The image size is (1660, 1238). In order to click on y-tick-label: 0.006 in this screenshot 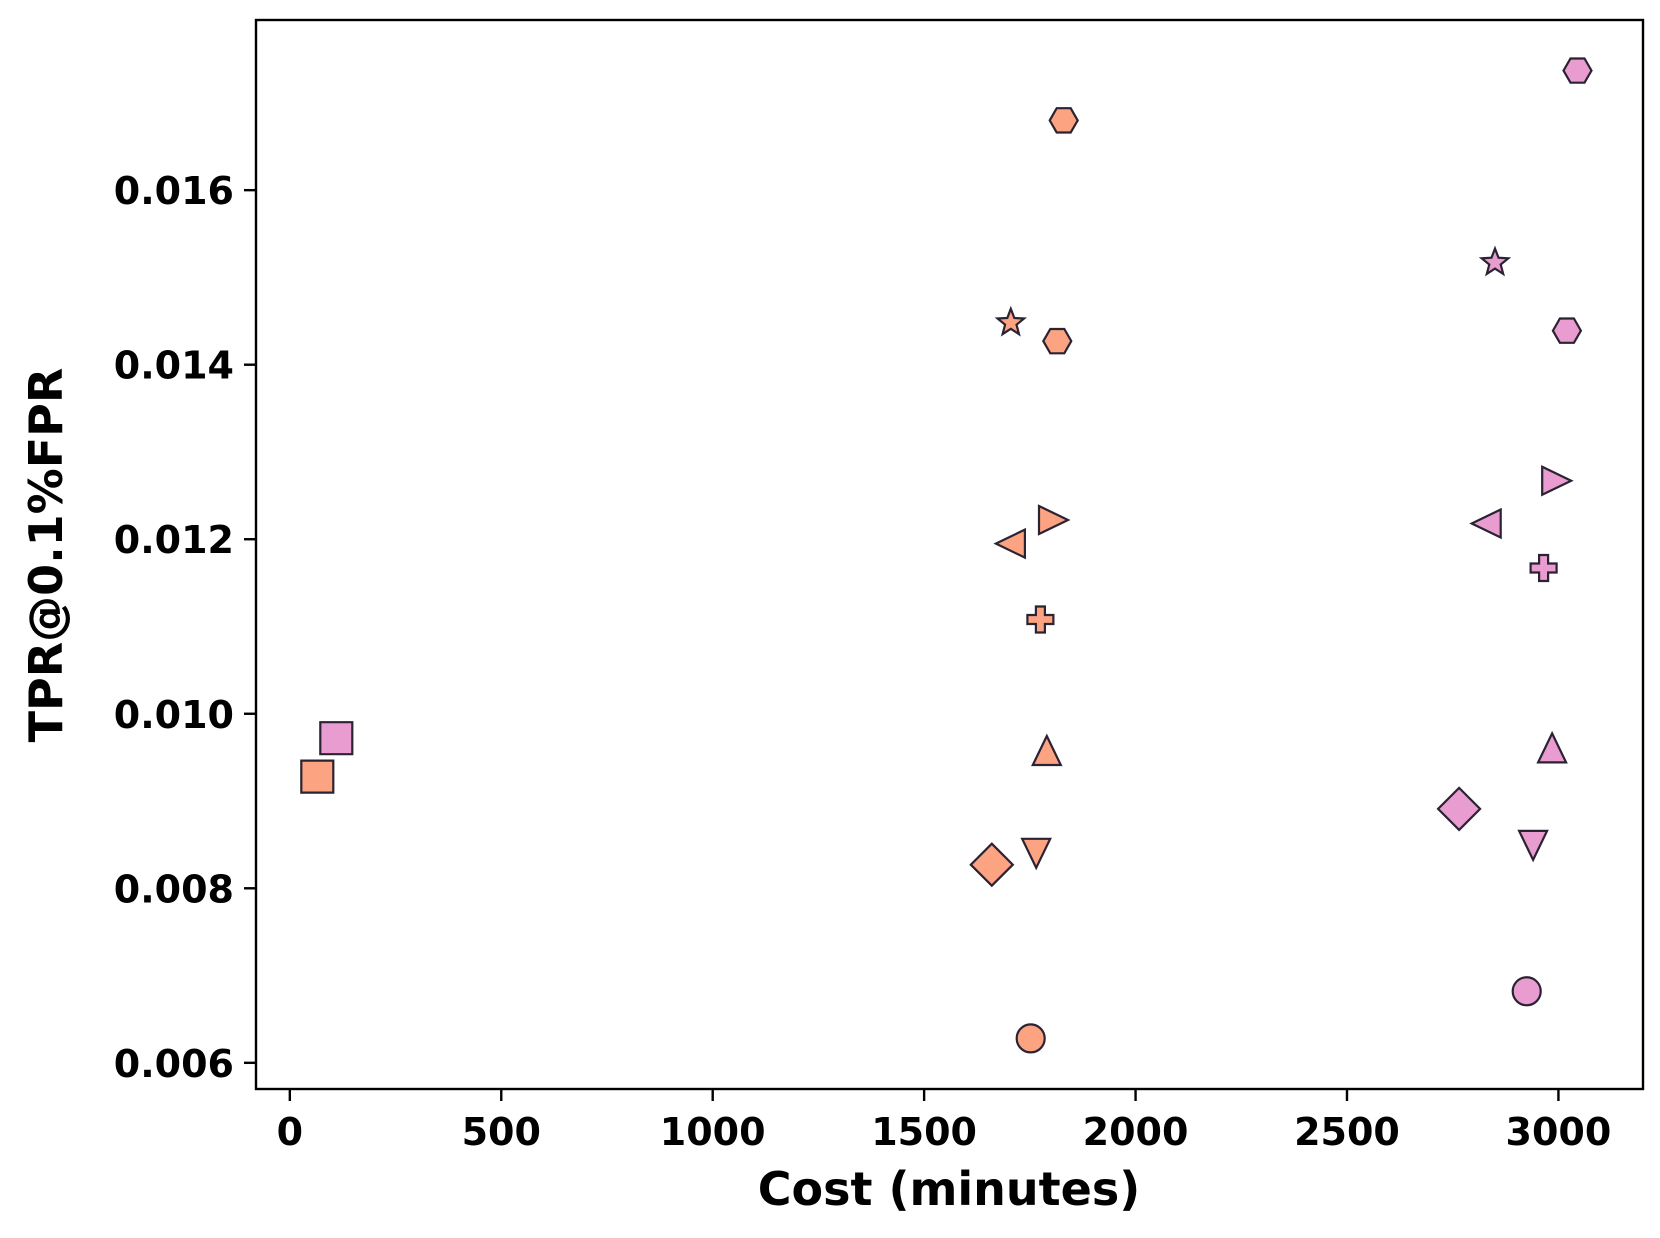, I will do `click(174, 1064)`.